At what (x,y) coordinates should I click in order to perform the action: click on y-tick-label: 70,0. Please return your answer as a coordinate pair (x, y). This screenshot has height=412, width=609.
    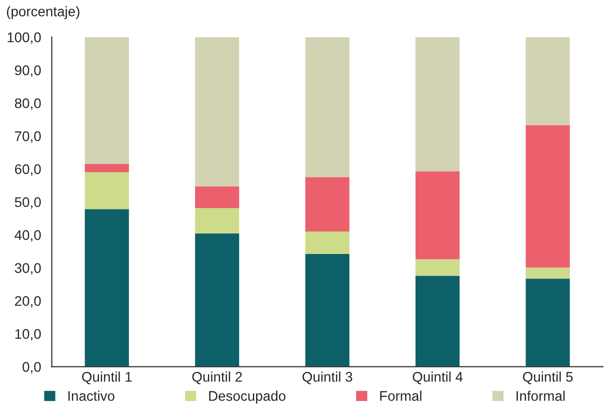
    Looking at the image, I should click on (28, 137).